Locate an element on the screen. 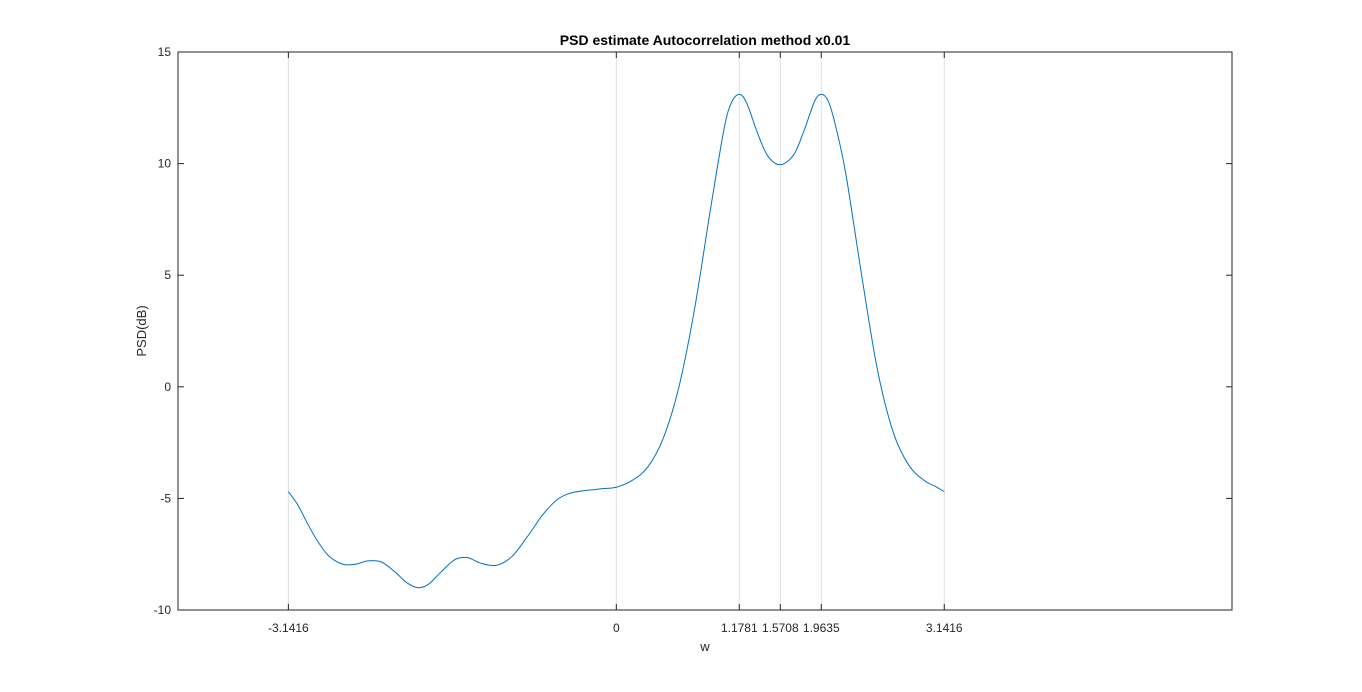 The height and width of the screenshot is (692, 1362). x-tick-label: 0 is located at coordinates (616, 628).